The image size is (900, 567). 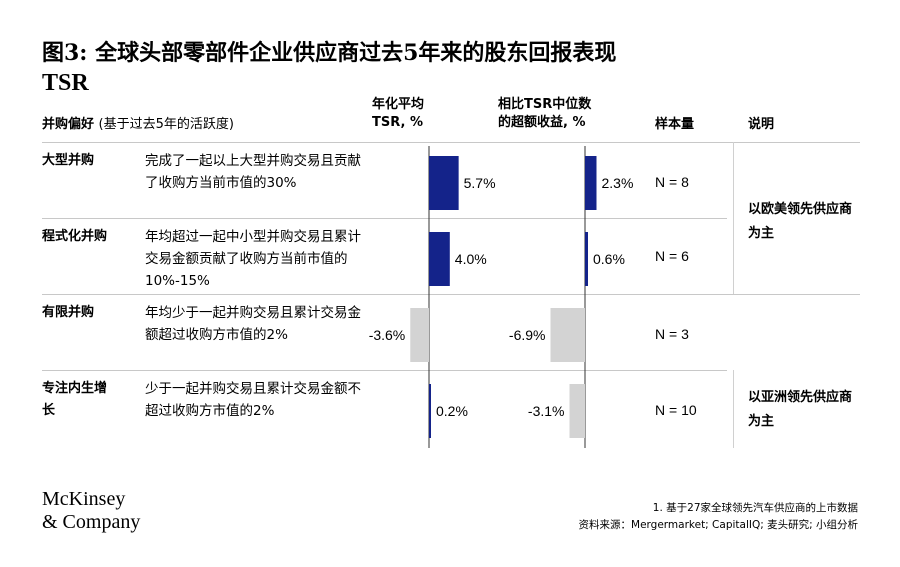 I want to click on header-excess: 相比TSR中位数 的超额收益, %, so click(x=544, y=114).